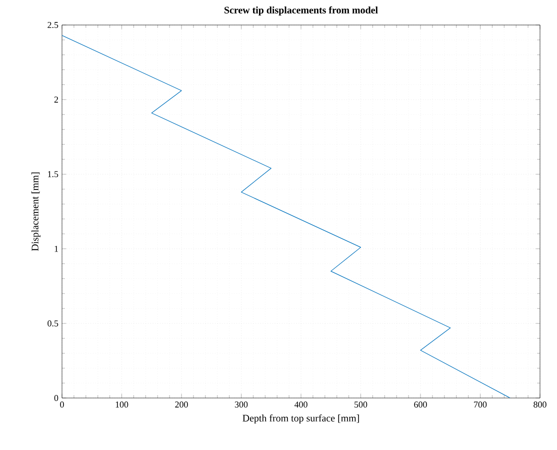  Describe the element at coordinates (480, 405) in the screenshot. I see `x-tick-label: 700` at that location.